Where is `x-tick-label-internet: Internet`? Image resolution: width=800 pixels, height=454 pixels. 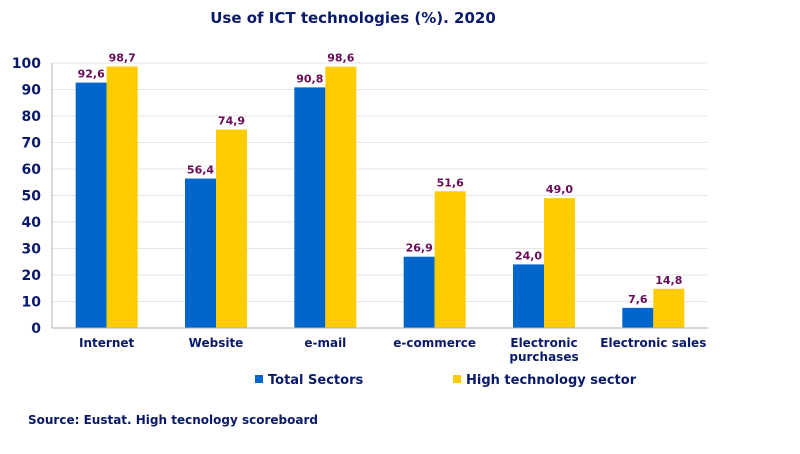
x-tick-label-internet: Internet is located at coordinates (106, 343).